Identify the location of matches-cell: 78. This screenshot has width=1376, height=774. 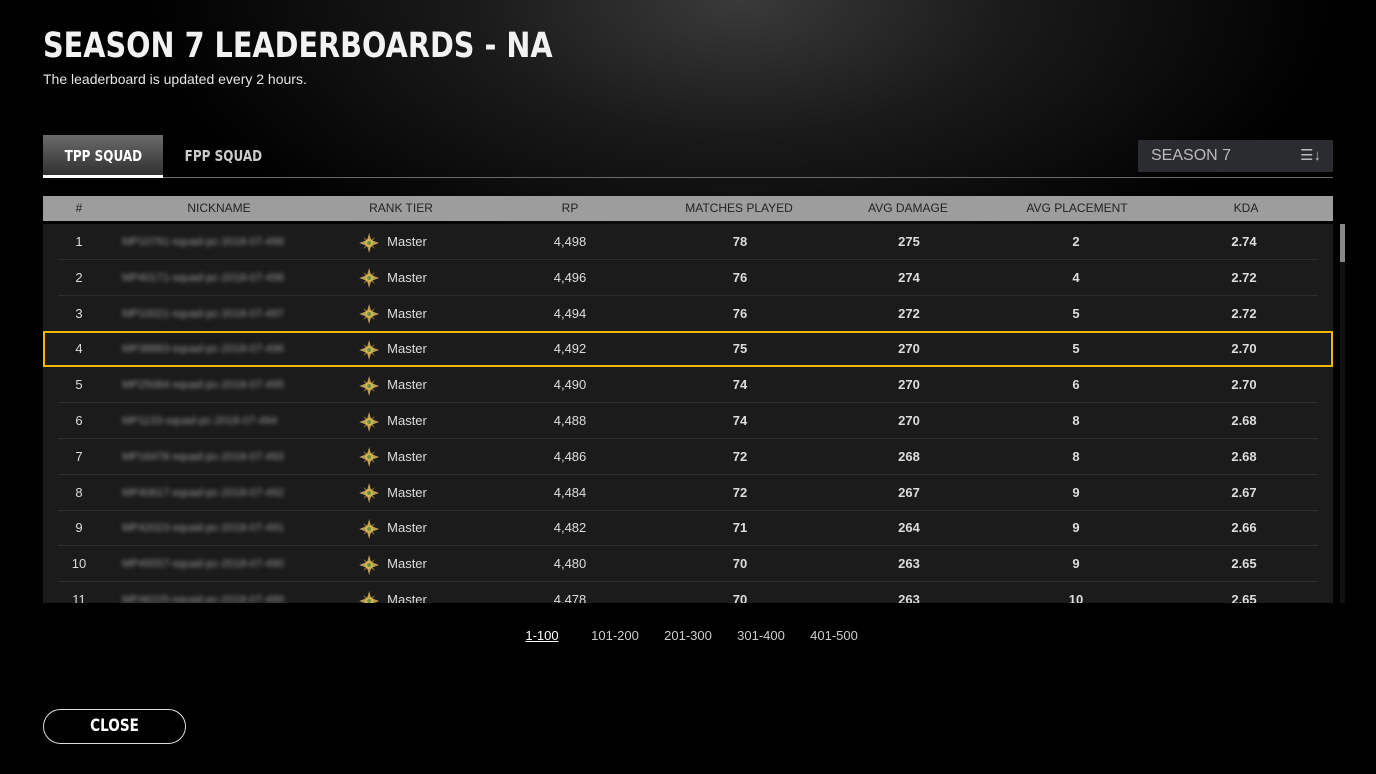
(740, 241).